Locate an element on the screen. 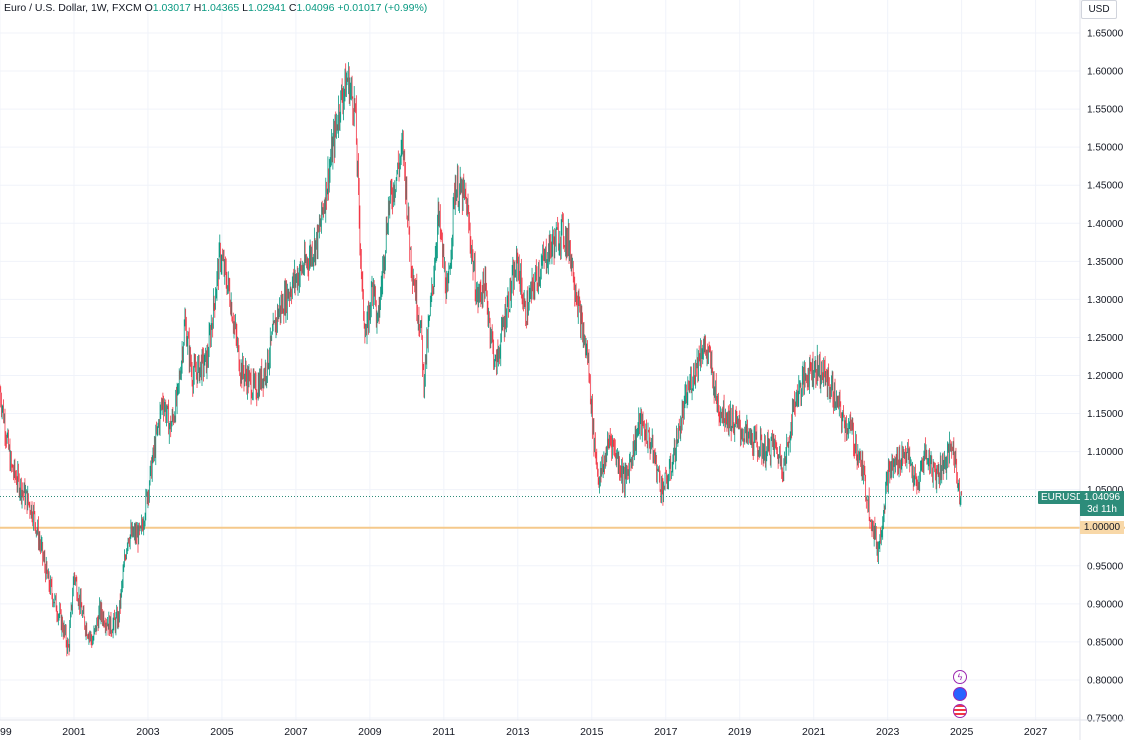 This screenshot has width=1125, height=745. x-tick-label: 2023 is located at coordinates (888, 732).